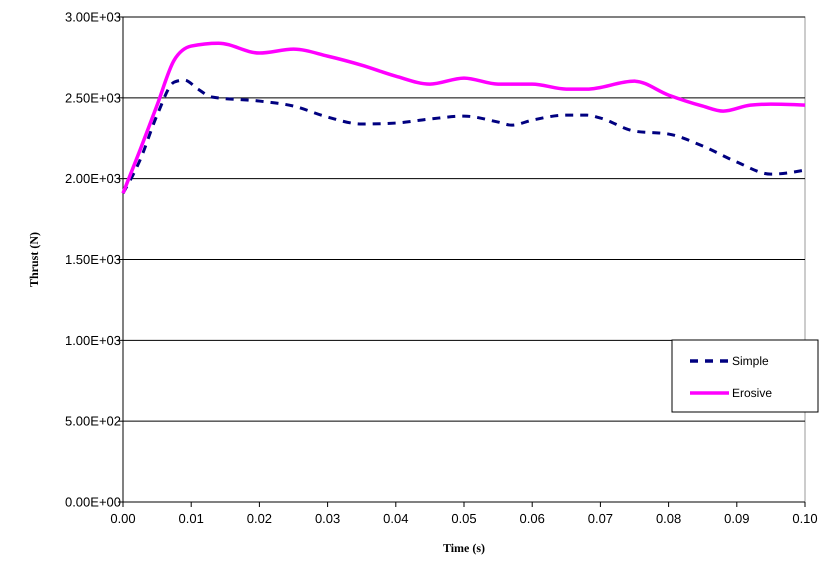  I want to click on x-tick-label: 0.01, so click(191, 518).